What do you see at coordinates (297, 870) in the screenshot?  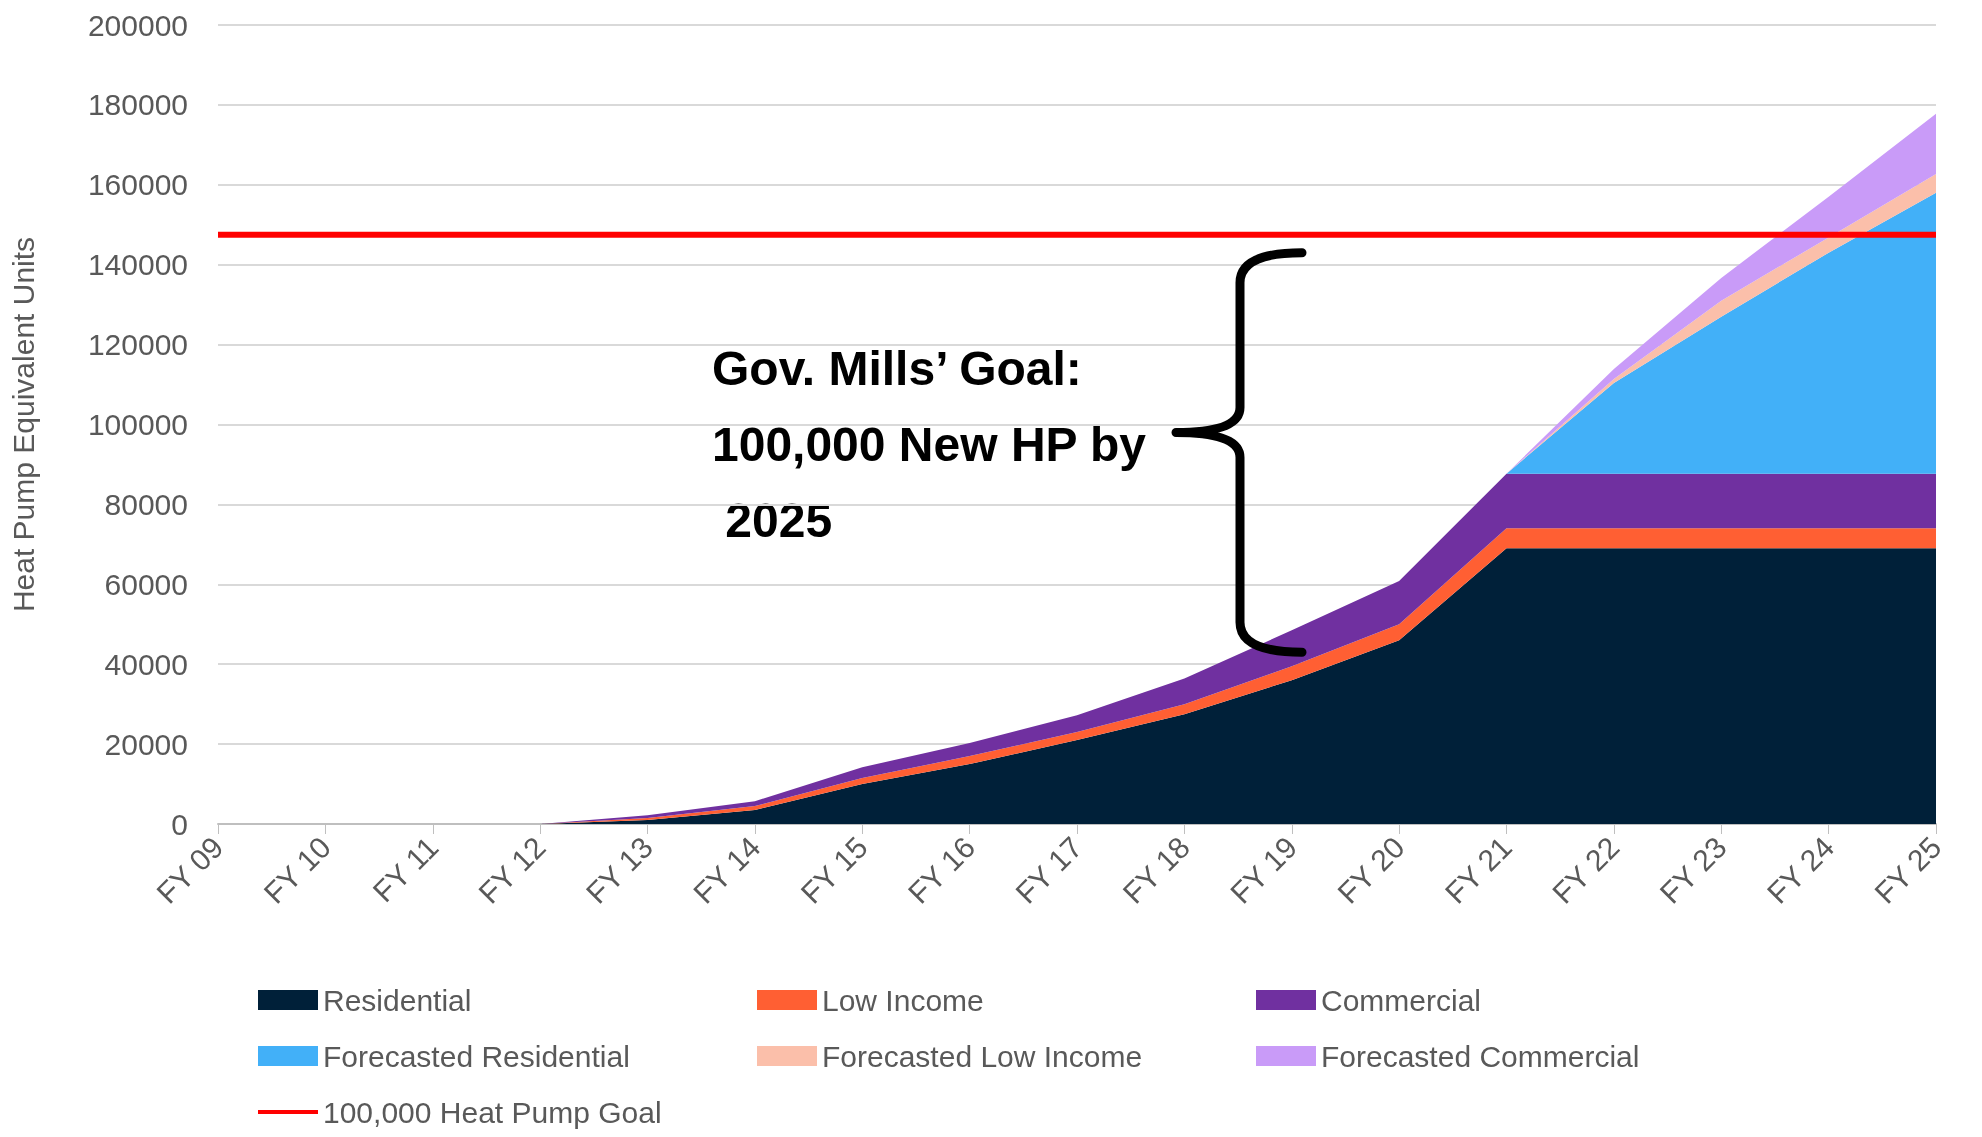 I see `x-tick-label: FY 10` at bounding box center [297, 870].